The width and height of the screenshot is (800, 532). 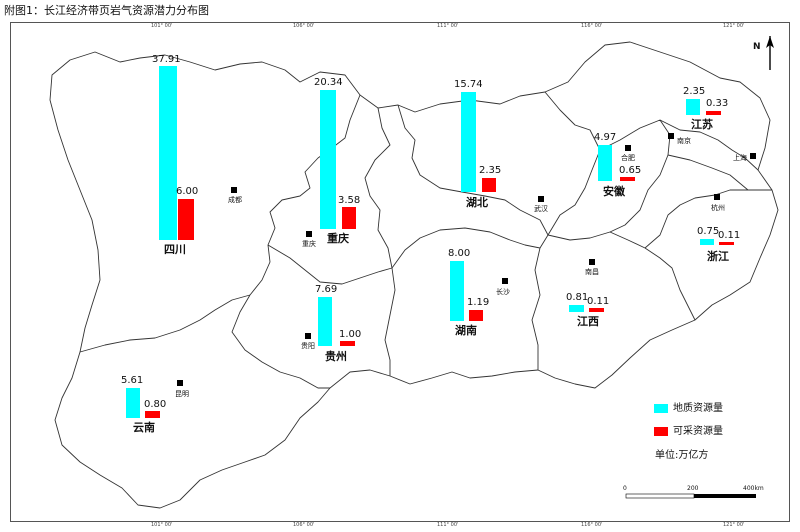 I want to click on value-geological-zhejiang: 0.75, so click(x=708, y=231).